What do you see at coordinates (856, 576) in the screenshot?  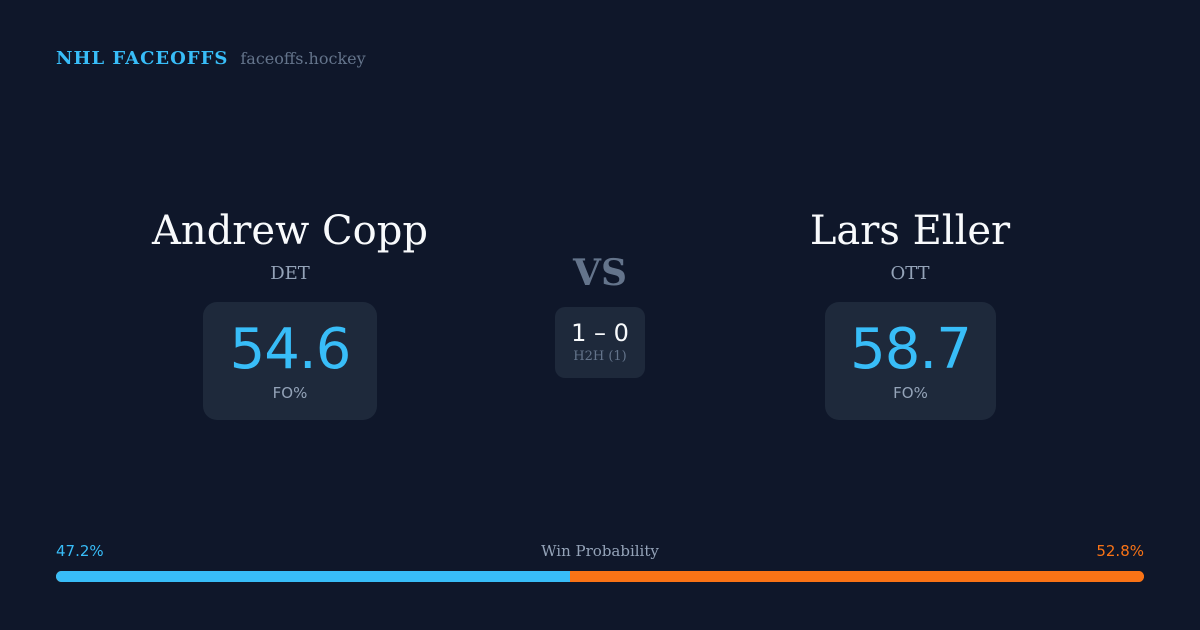 I see `win-prob-bar-right` at bounding box center [856, 576].